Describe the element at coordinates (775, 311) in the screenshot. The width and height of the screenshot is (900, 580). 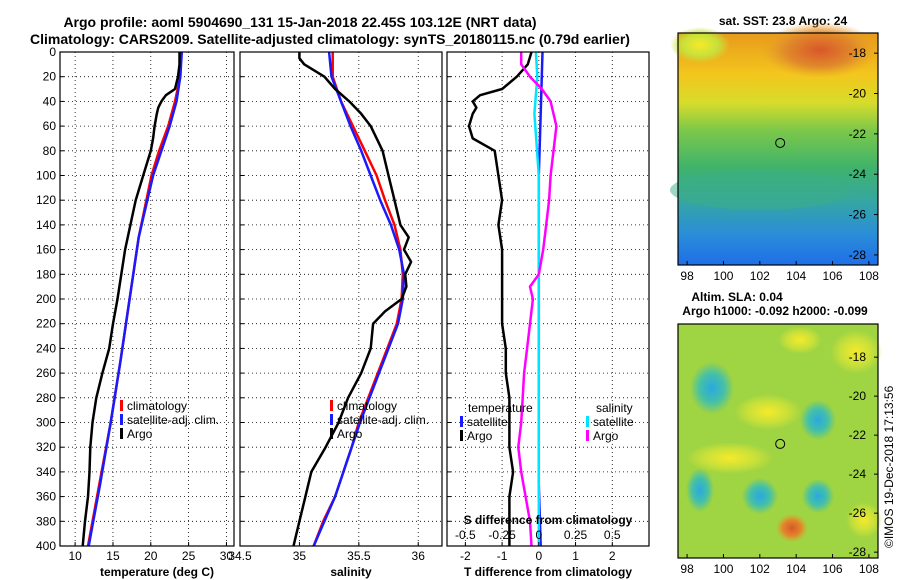
I see `sla-map-subtitle: Argo h1000: -0.092 h2000: -0.099` at that location.